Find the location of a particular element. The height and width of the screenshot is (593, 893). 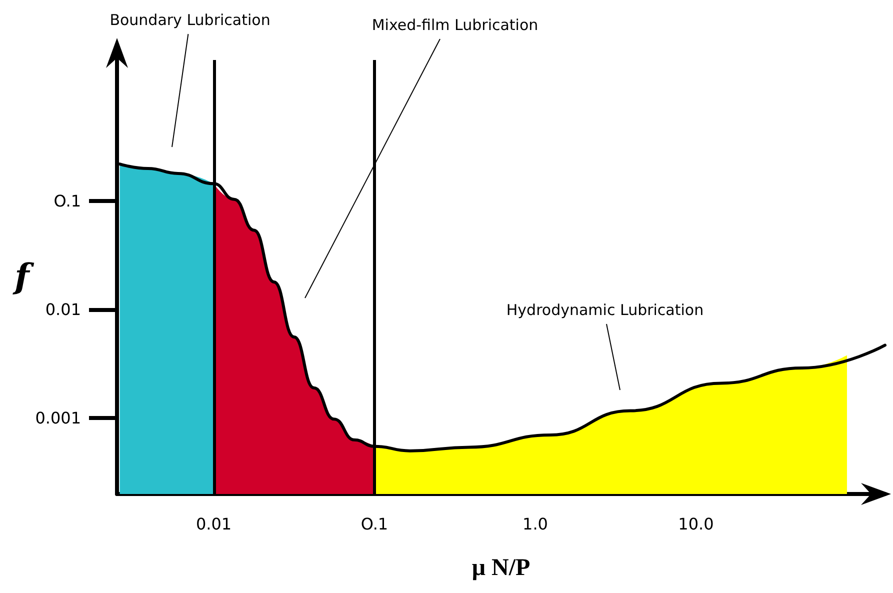

text: Boundary Lubrication is located at coordinates (190, 20).